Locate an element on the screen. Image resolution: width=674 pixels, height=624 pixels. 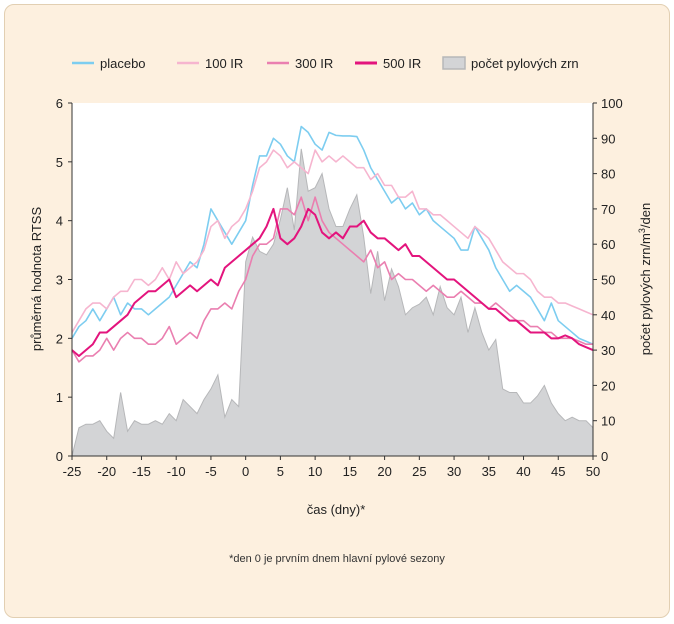
y2-tick-label: 100 is located at coordinates (612, 103).